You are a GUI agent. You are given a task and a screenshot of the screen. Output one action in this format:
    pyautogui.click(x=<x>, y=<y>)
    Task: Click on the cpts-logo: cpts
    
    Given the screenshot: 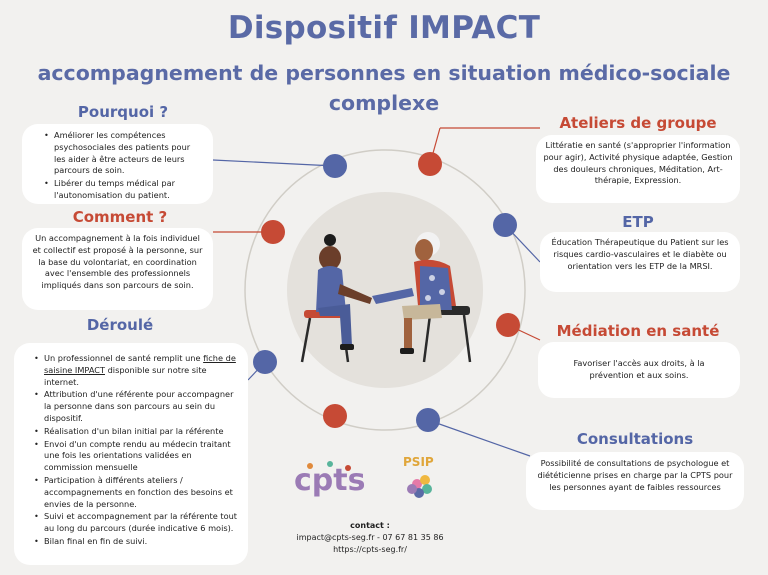 What is the action you would take?
    pyautogui.click(x=330, y=480)
    